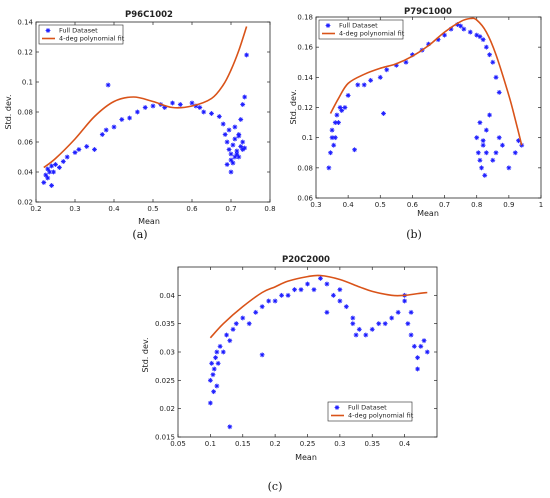  I want to click on x-tick-label-b: 0.7, so click(444, 205).